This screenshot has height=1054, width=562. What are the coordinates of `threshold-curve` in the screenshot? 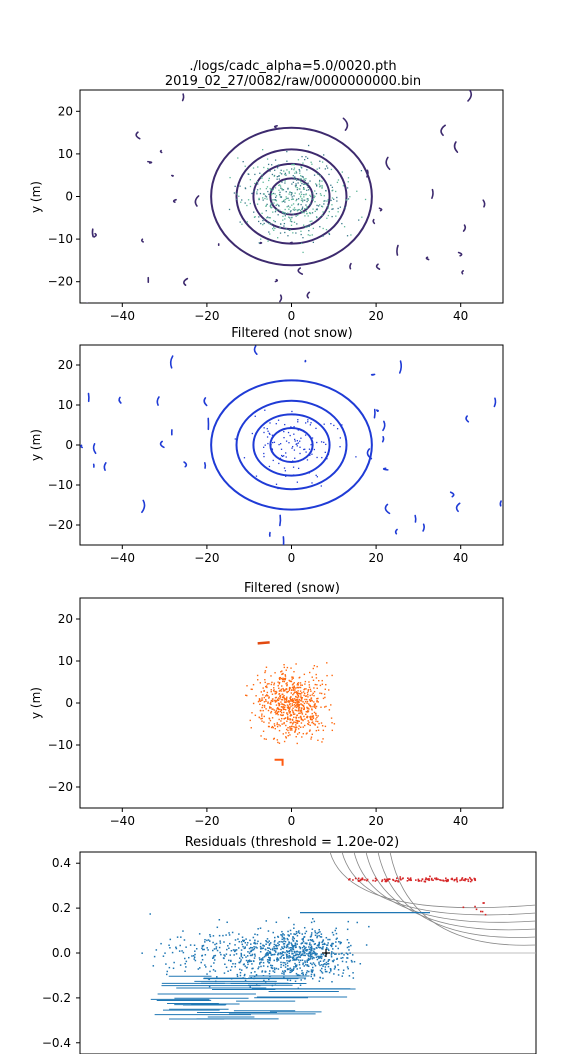 It's located at (462, 899).